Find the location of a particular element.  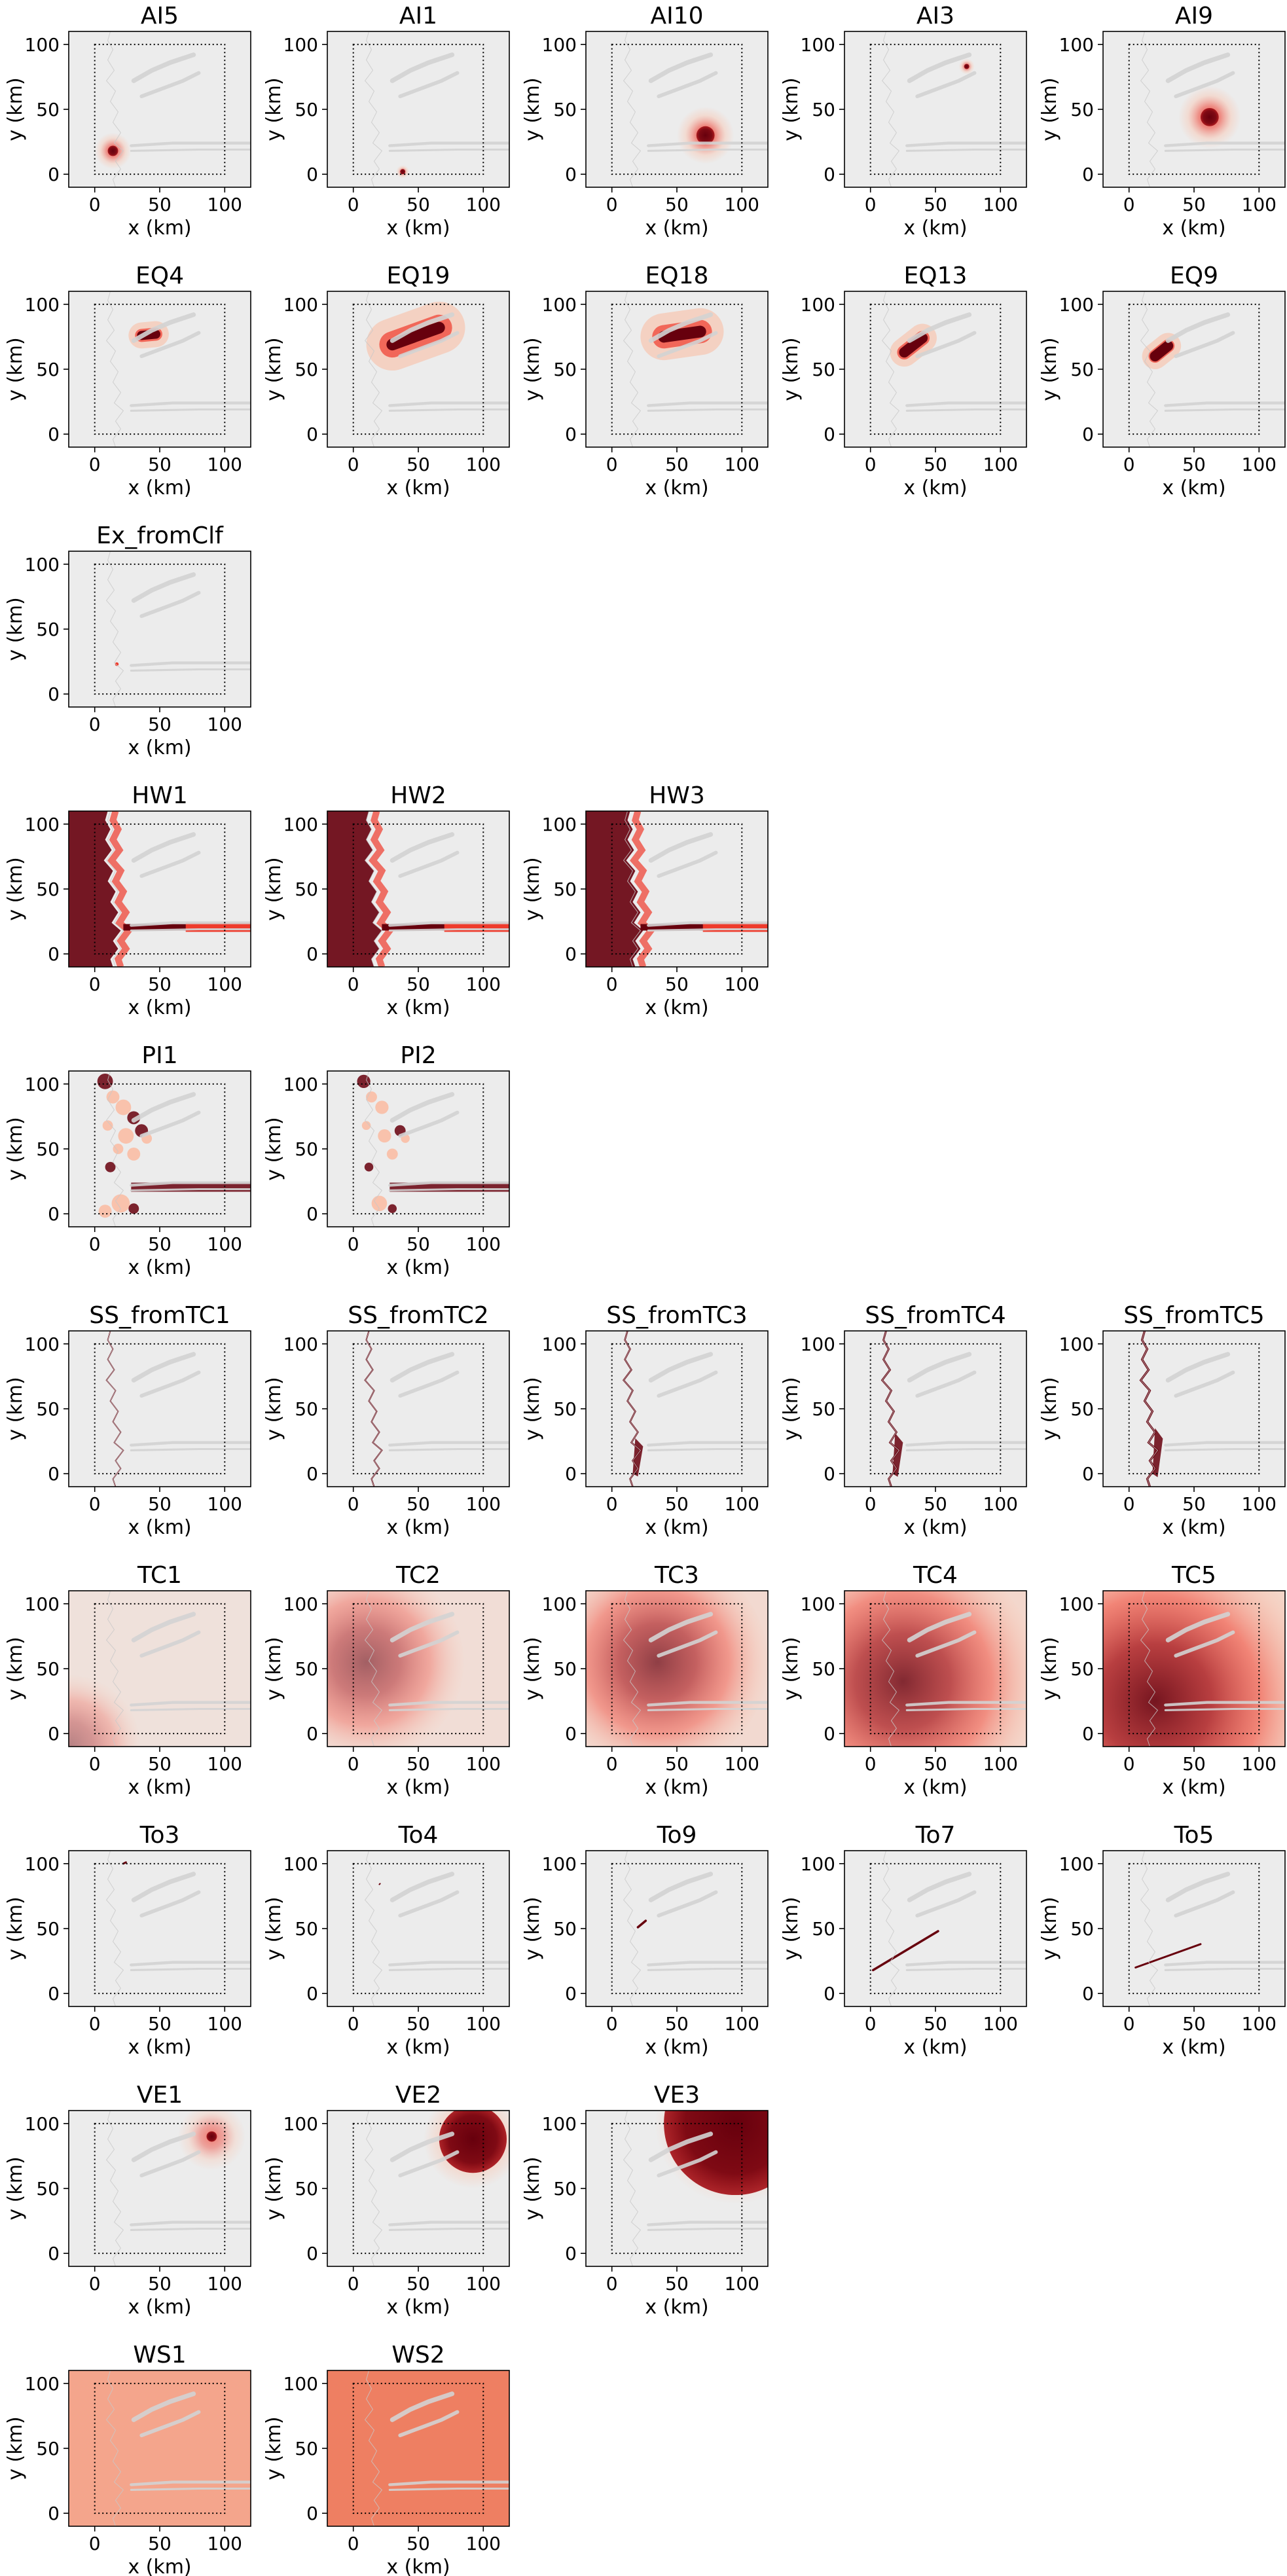

panel-ai5: AI5 0 50 100 0 50 100 x (km) y (km) is located at coordinates (128, 121).